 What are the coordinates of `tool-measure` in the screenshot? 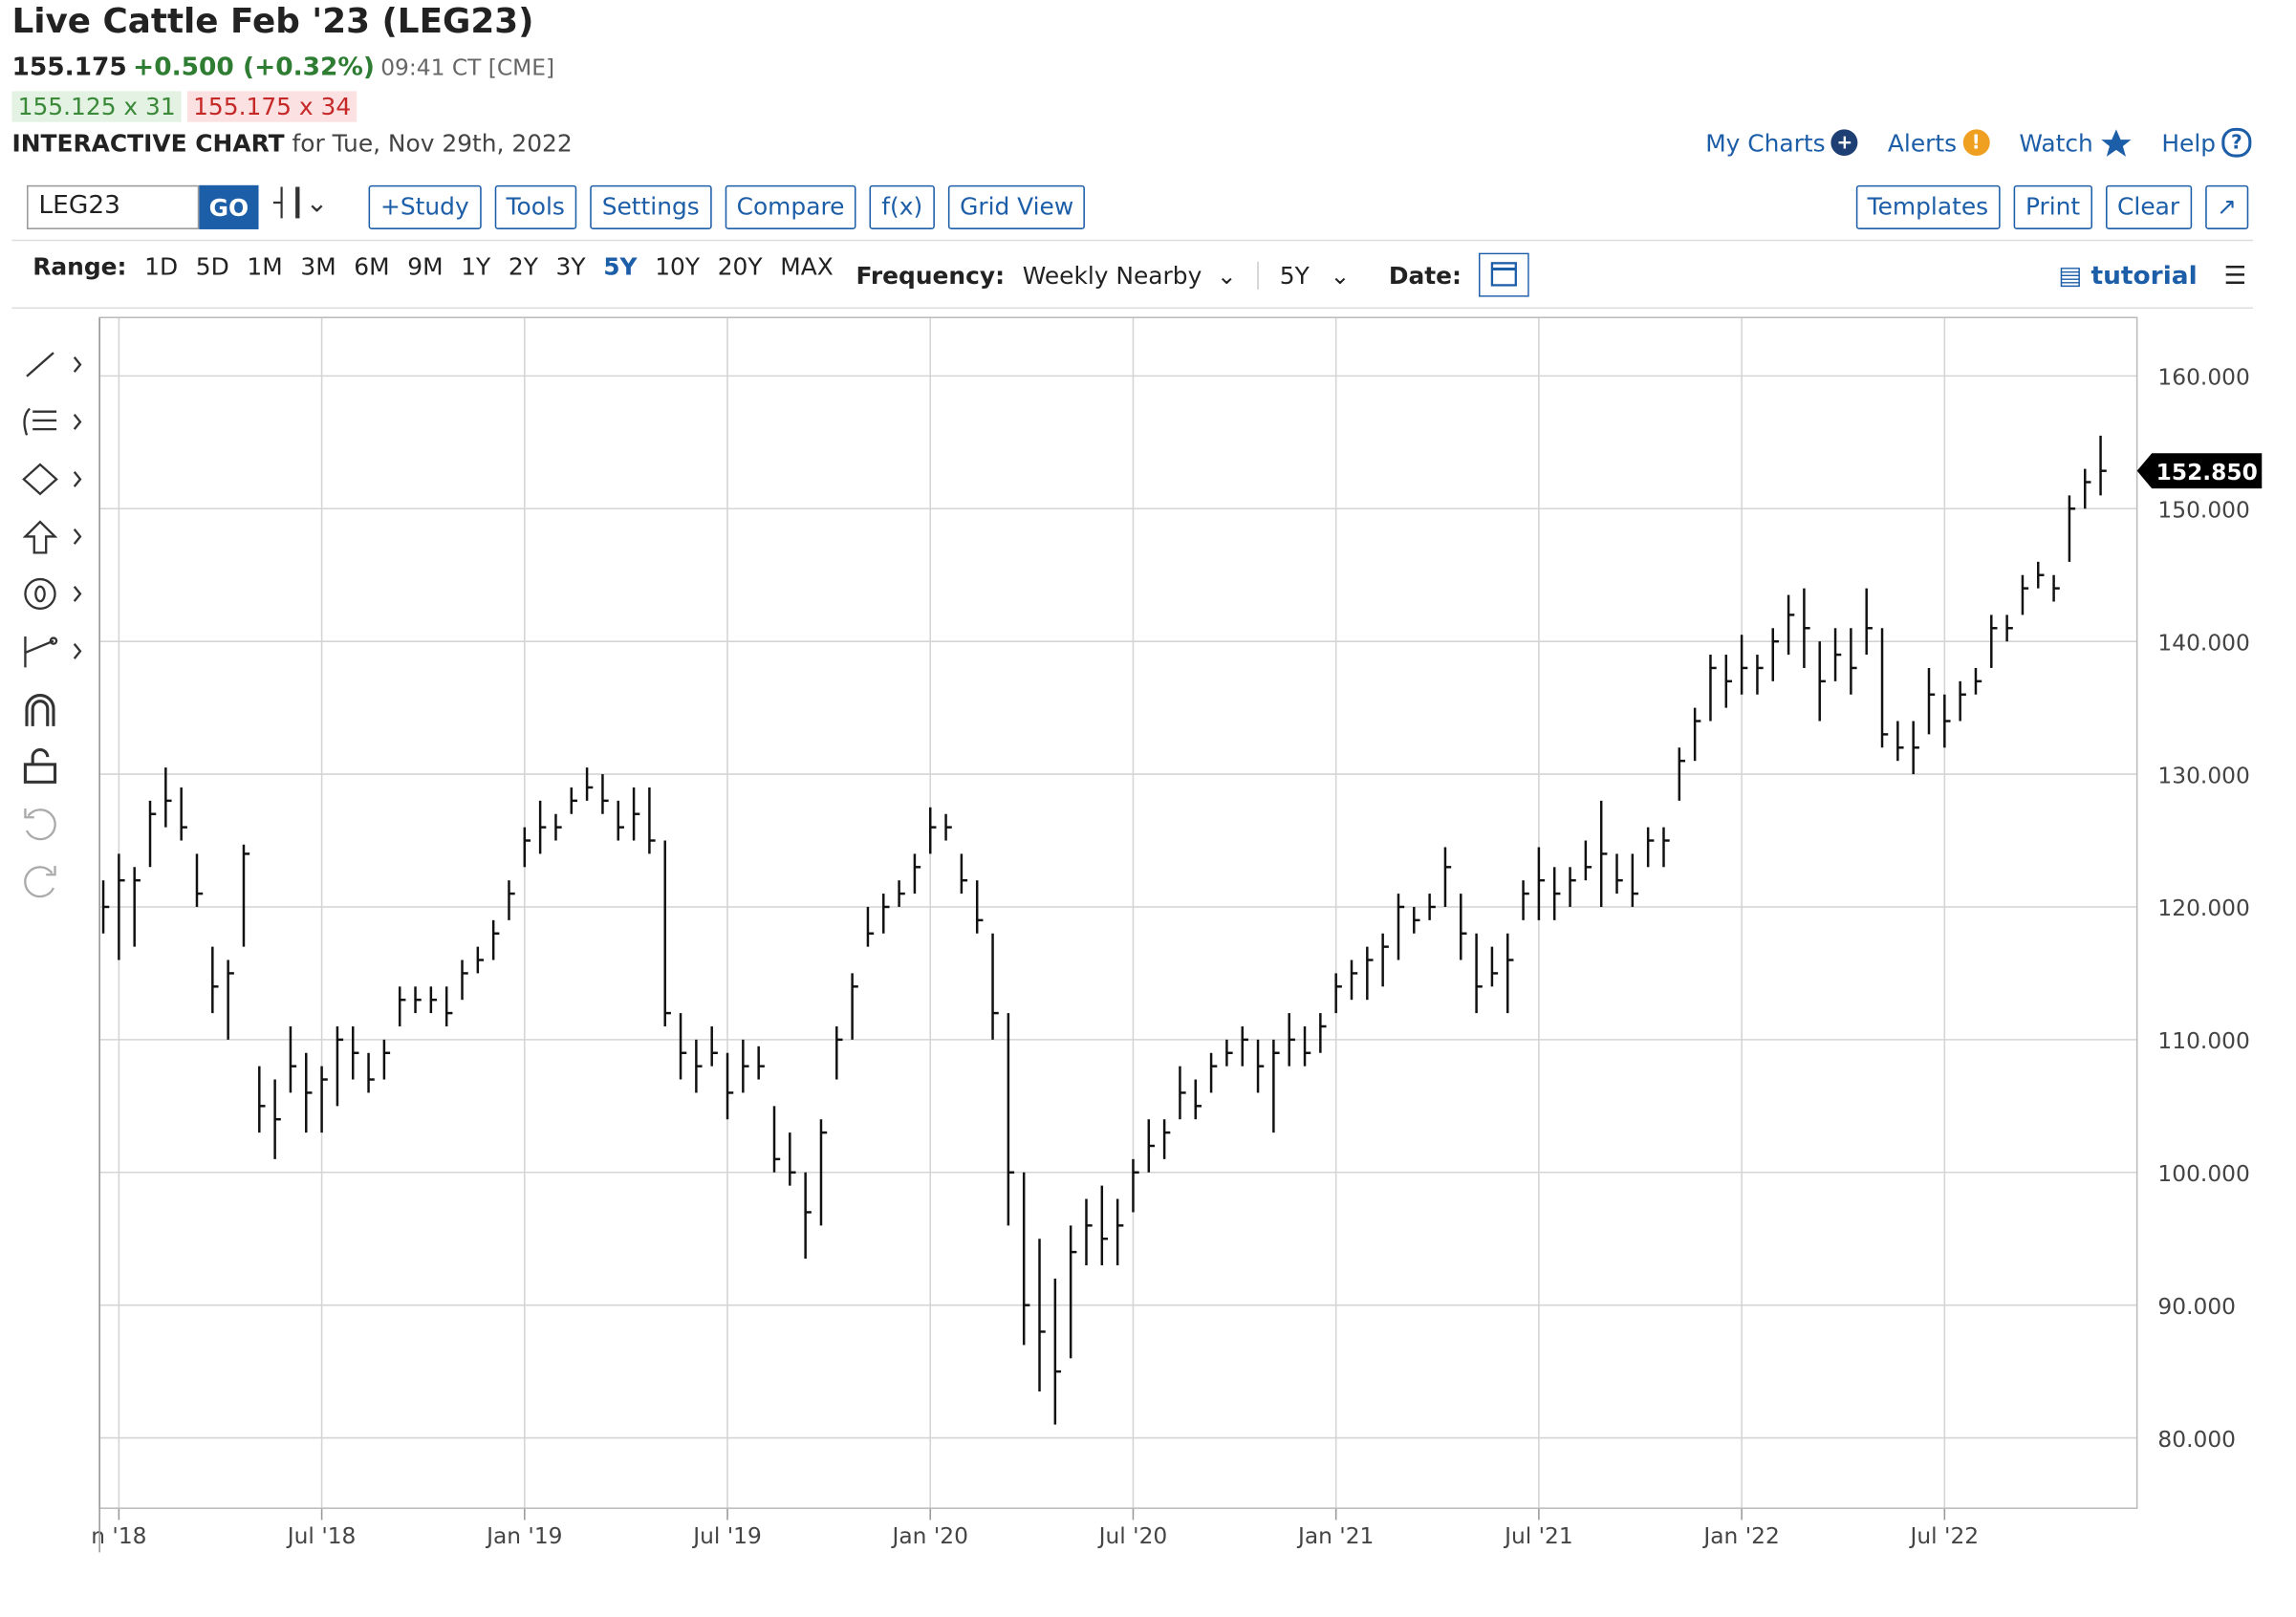 It's located at (53, 652).